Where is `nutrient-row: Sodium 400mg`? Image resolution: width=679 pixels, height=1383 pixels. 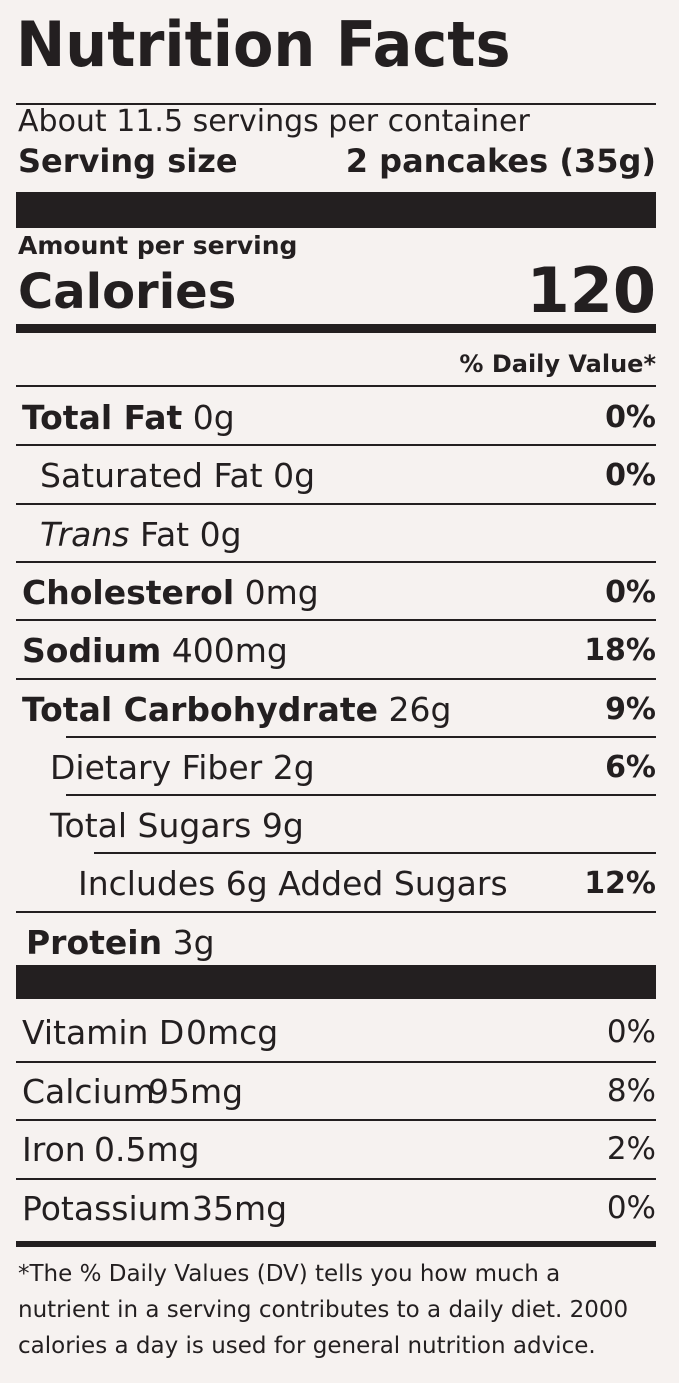
nutrient-row: Sodium 400mg is located at coordinates (155, 650).